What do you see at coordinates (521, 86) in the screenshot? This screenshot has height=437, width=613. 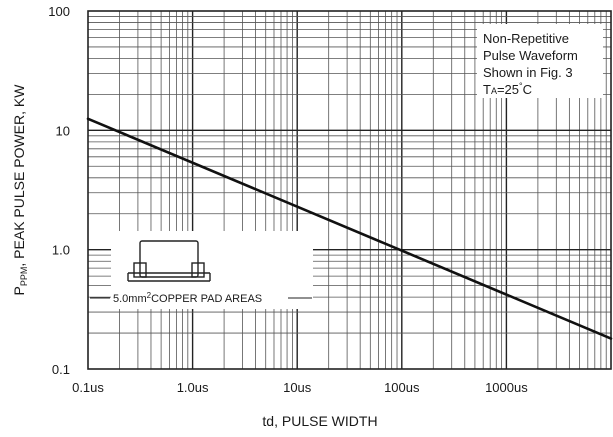 I see `temp-degree: °` at bounding box center [521, 86].